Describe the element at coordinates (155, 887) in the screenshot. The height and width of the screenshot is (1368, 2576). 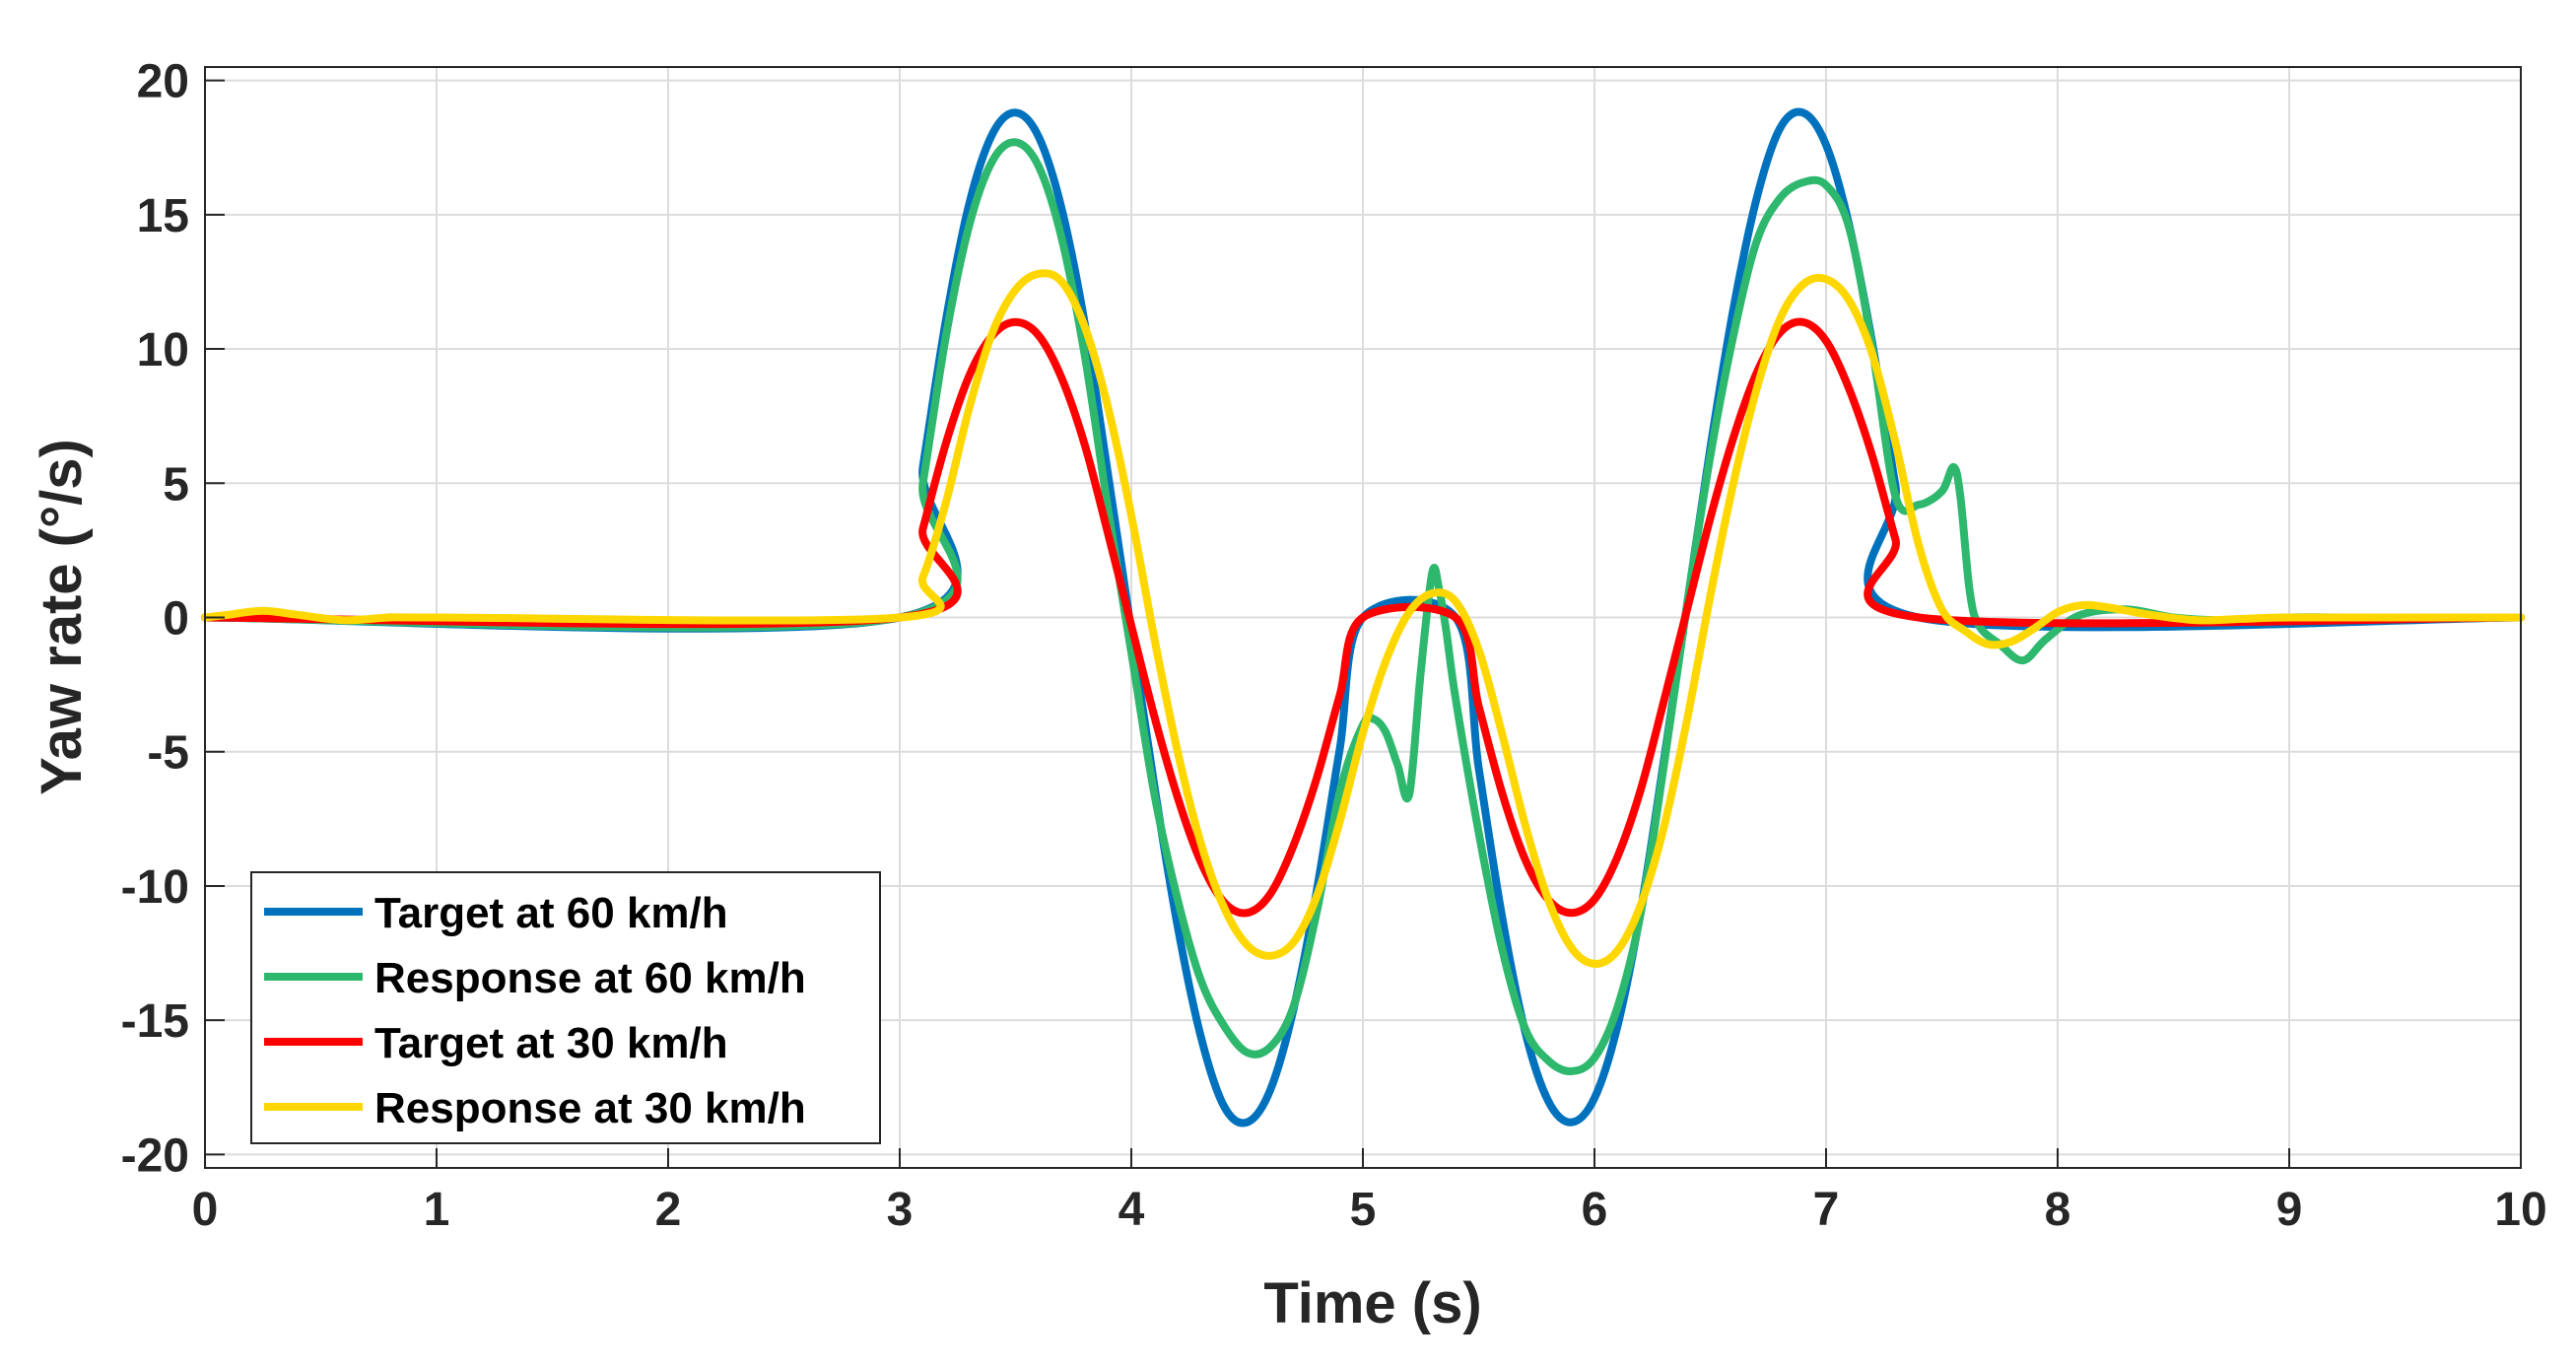
I see `y-tick-label: -10` at that location.